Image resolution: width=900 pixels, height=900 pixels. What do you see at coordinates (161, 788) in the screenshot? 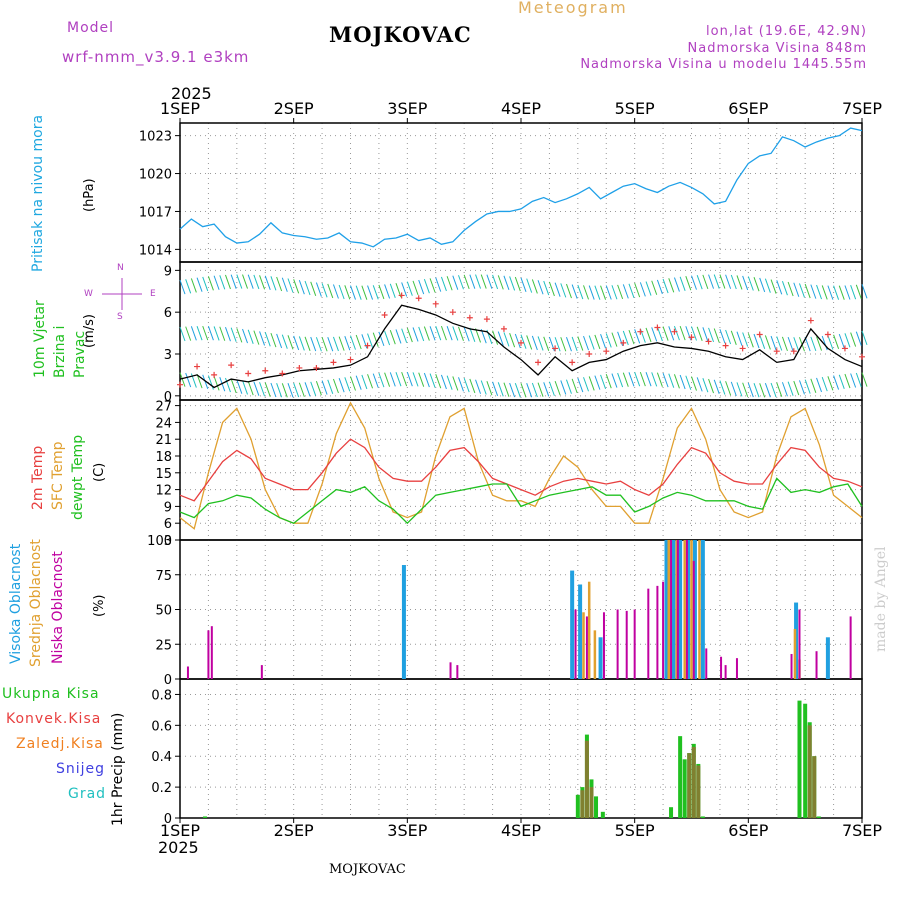
I see `y-tick-label: 0.2` at bounding box center [161, 788].